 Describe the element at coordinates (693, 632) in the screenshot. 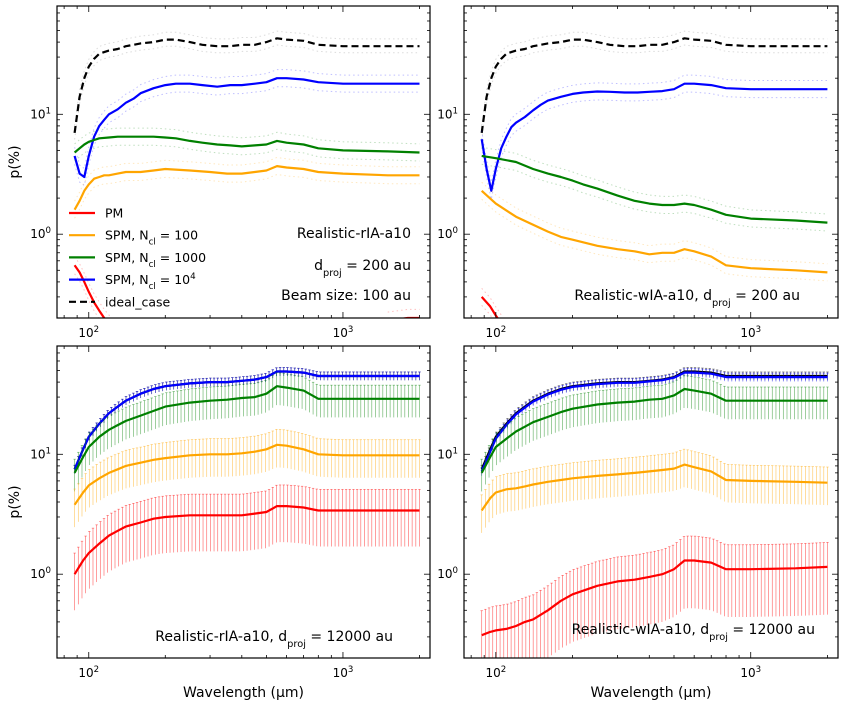

I see `annotation: Realistic-wIA-a10, dproj = 12000 au` at that location.